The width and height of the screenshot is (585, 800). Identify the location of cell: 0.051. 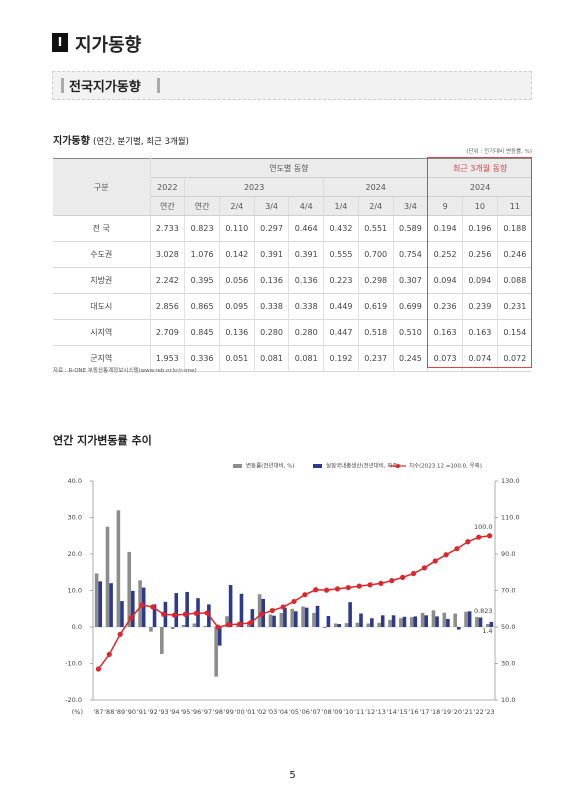
(237, 358).